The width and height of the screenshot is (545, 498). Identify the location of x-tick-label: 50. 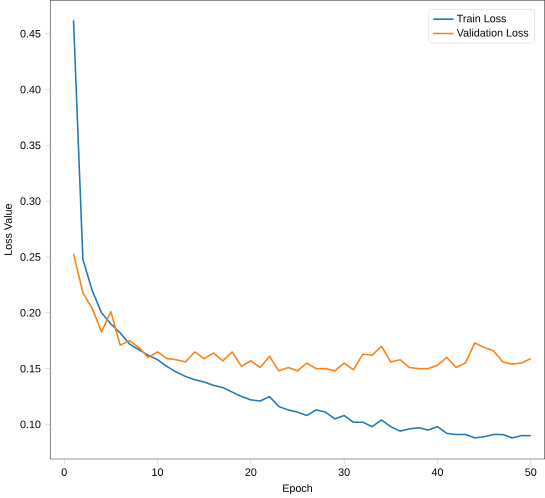
(530, 472).